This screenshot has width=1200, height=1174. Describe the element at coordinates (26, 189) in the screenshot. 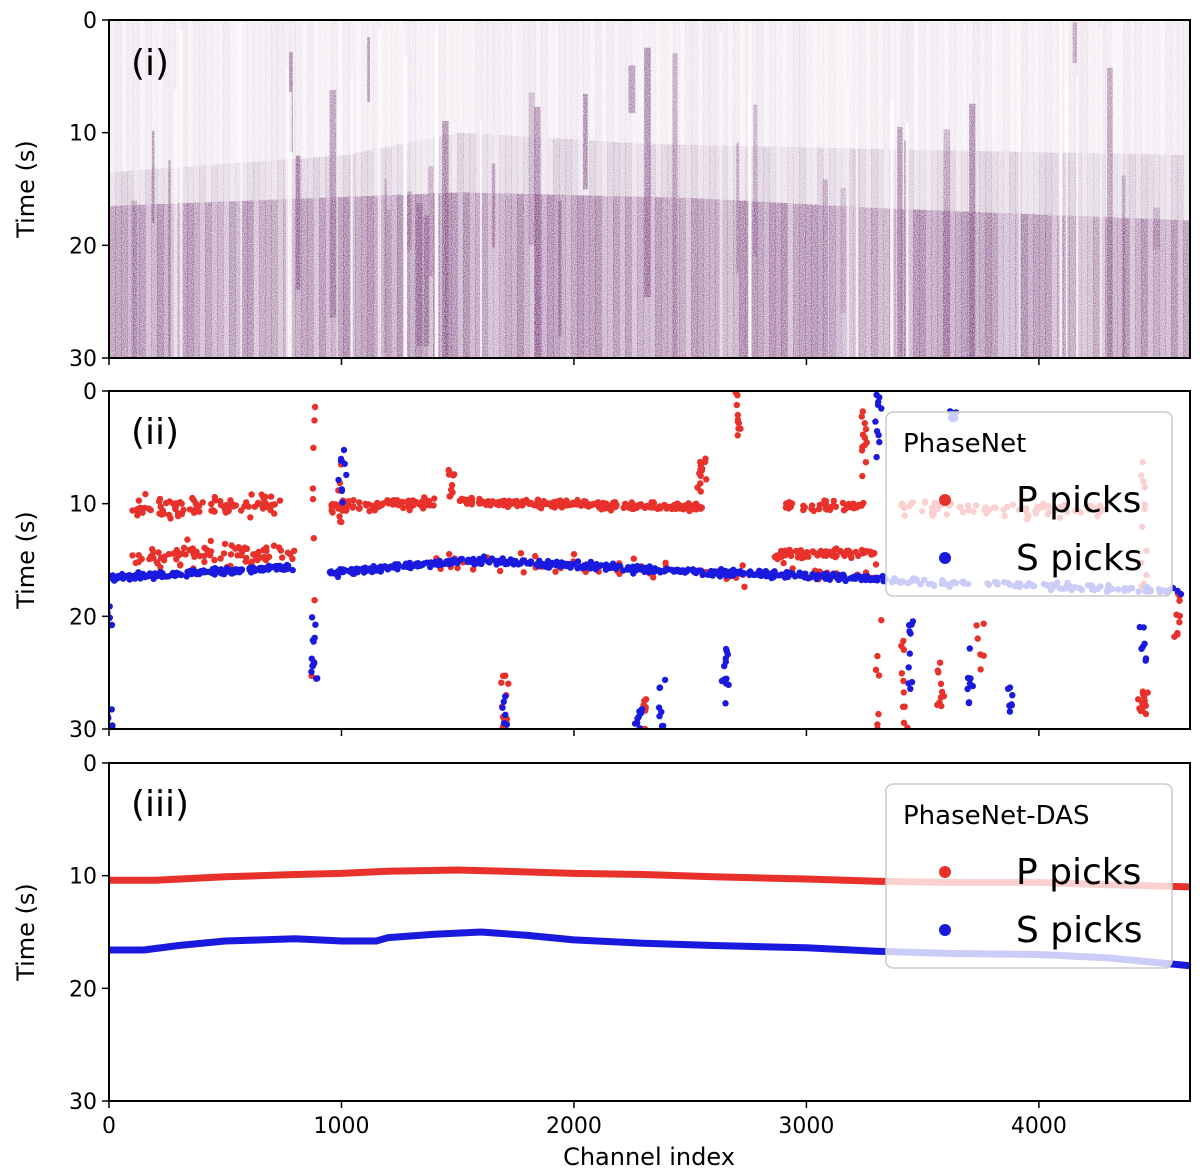

I see `y-axis-label-i: Time (s)` at that location.